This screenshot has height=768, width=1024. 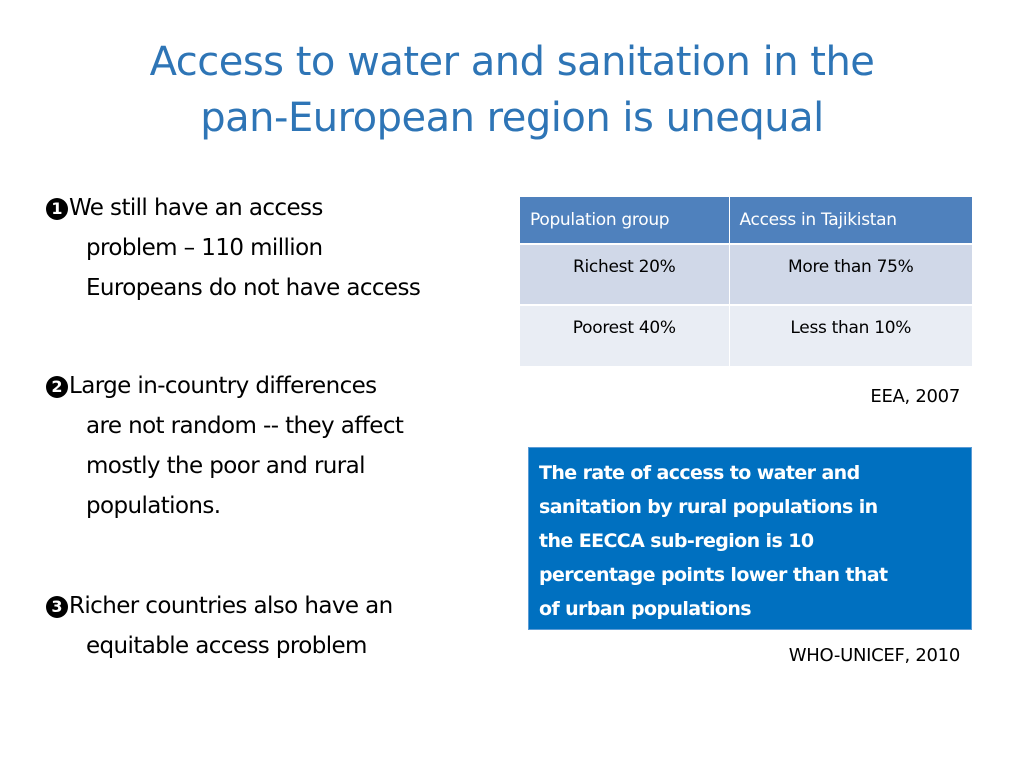 What do you see at coordinates (850, 335) in the screenshot?
I see `table-cell: Less than 10%` at bounding box center [850, 335].